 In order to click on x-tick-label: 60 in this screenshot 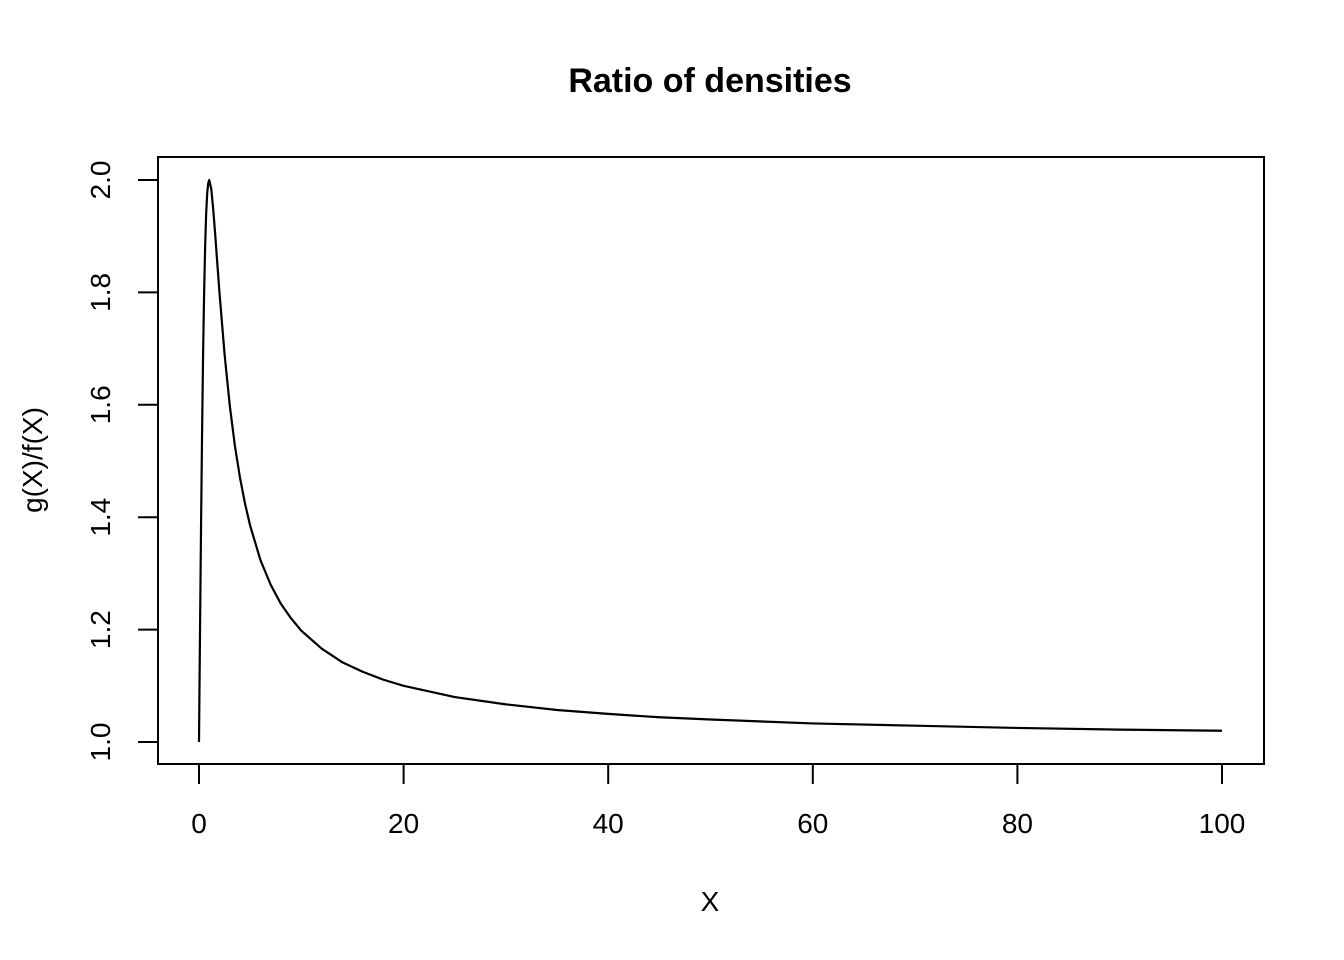, I will do `click(812, 823)`.